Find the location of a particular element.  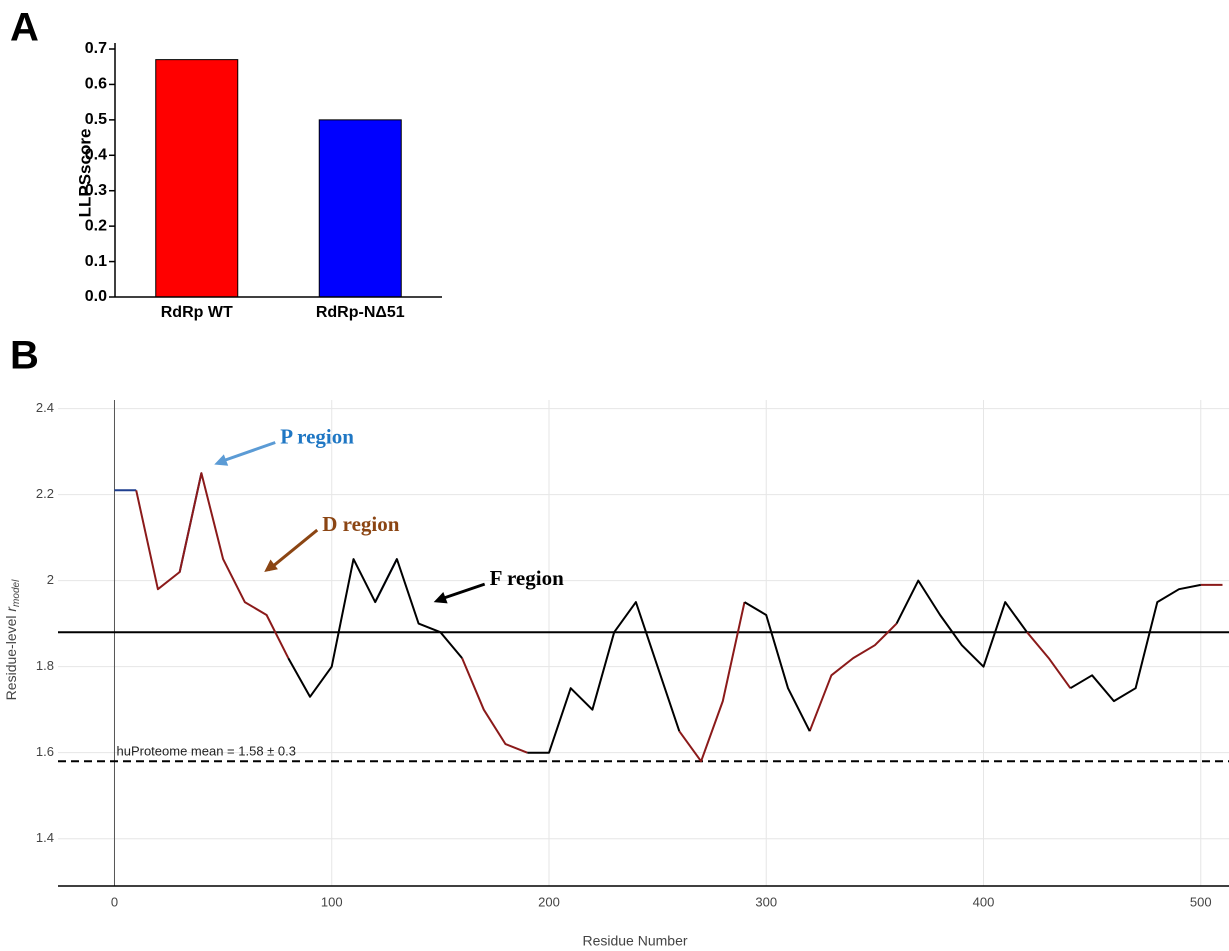

y-tick-label: 2.4 is located at coordinates (45, 407).